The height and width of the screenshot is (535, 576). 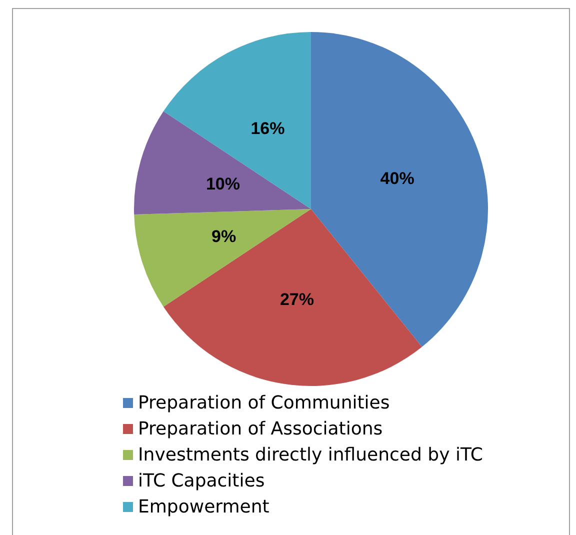 I want to click on data-label: 9%, so click(x=224, y=236).